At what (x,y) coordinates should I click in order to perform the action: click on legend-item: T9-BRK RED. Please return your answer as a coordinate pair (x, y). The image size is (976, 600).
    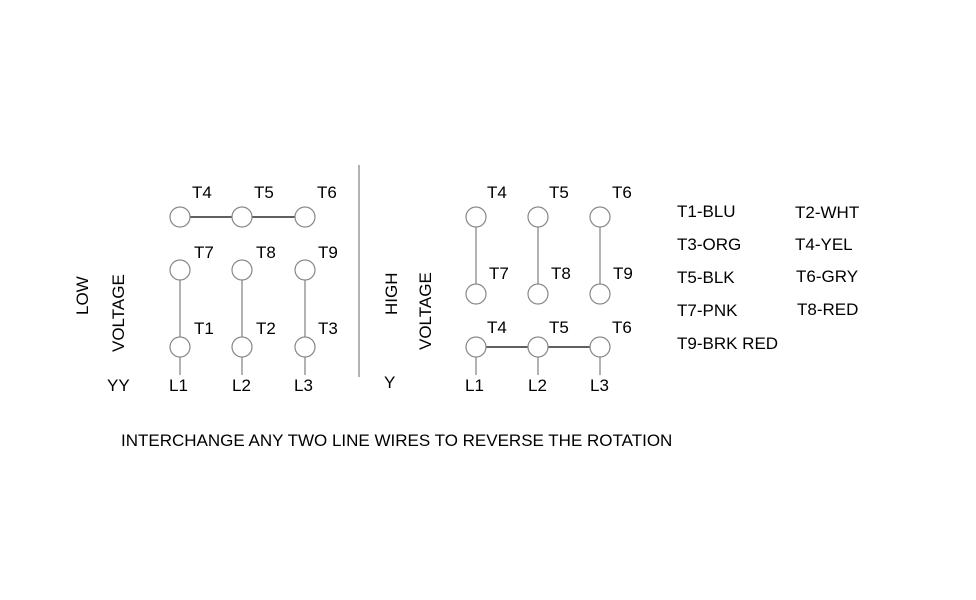
    Looking at the image, I should click on (727, 343).